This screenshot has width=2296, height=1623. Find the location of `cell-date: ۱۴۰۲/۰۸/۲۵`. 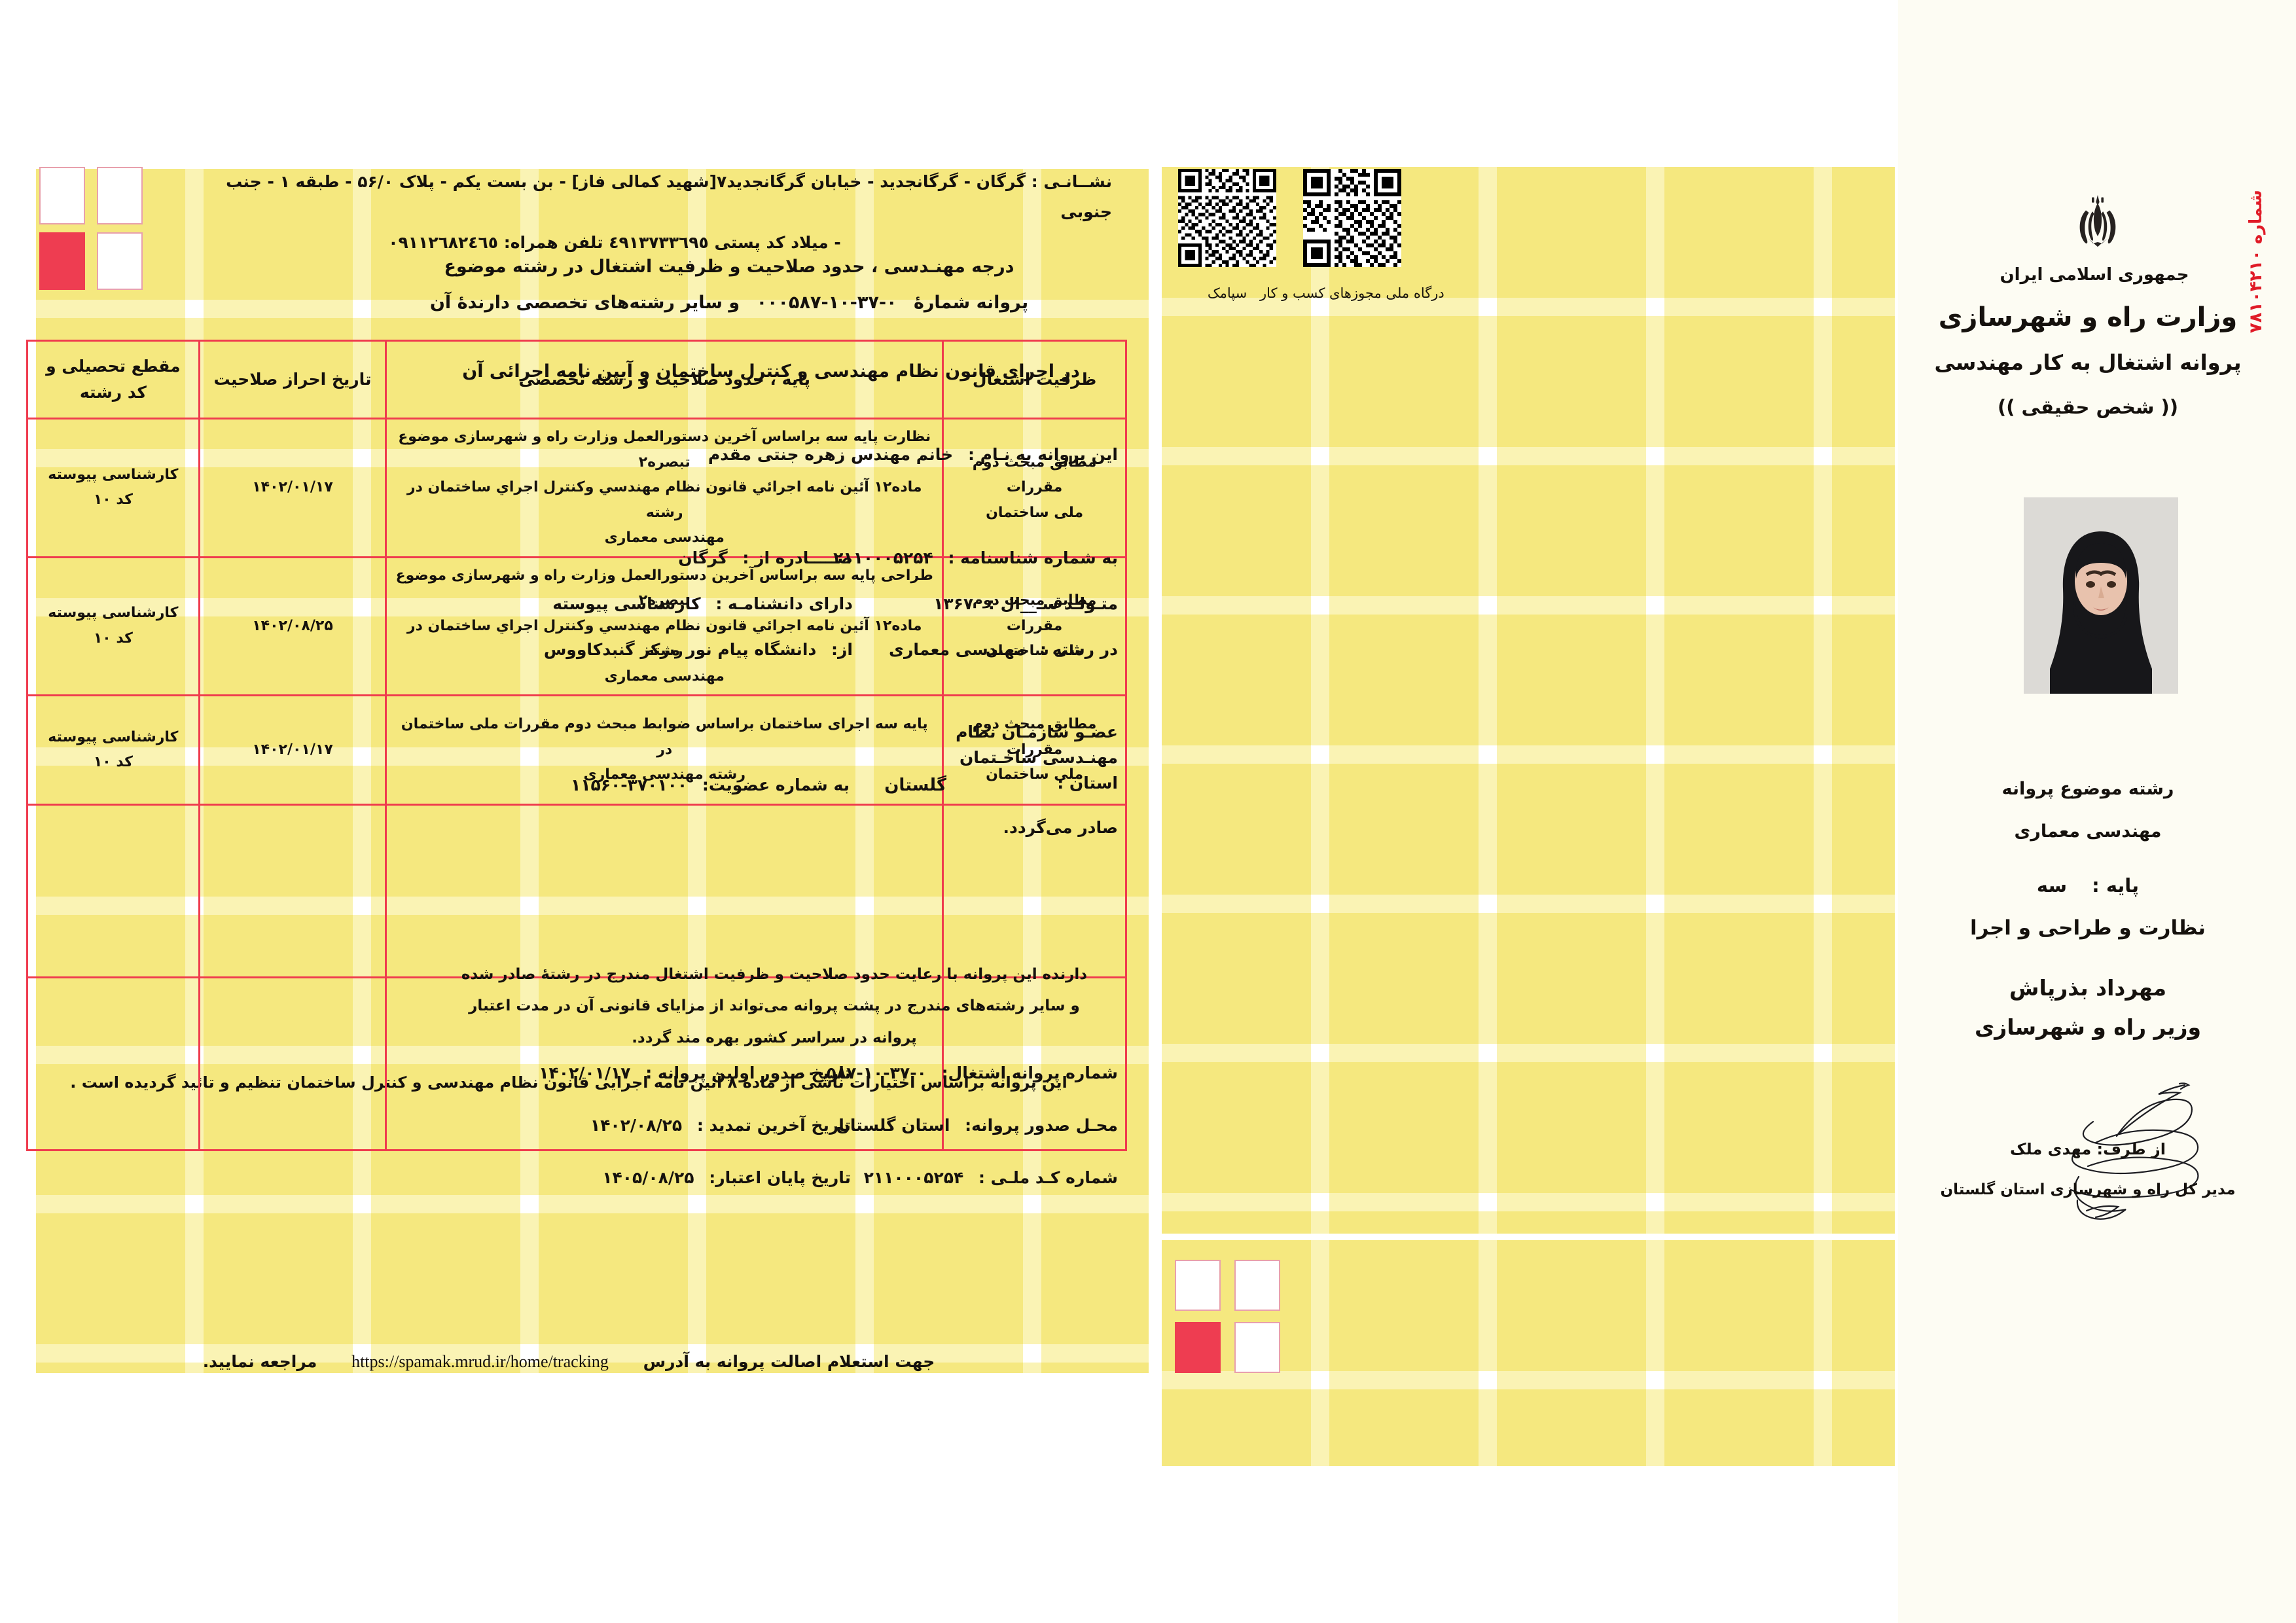

cell-date: ۱۴۰۲/۰۸/۲۵ is located at coordinates (292, 626).